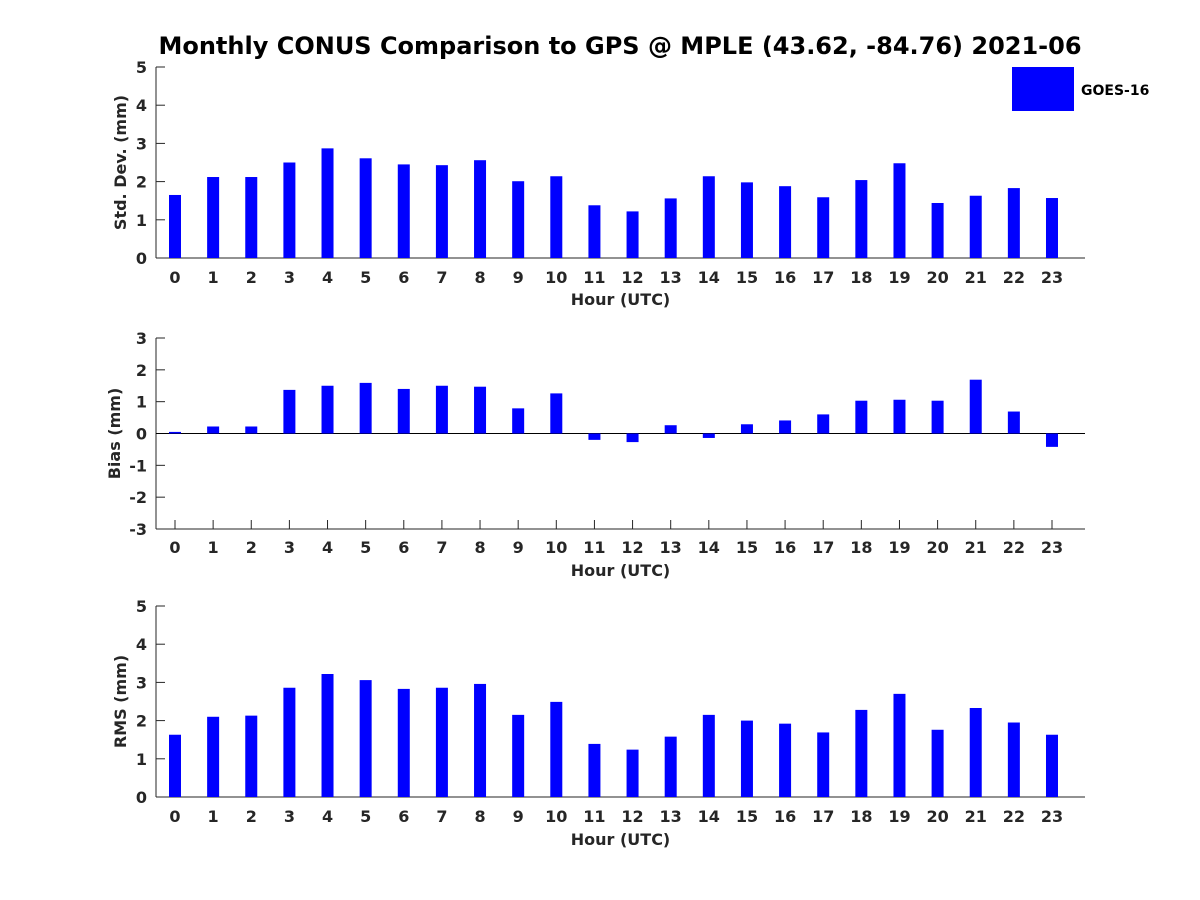  Describe the element at coordinates (556, 547) in the screenshot. I see `x-tick-label: 10` at that location.